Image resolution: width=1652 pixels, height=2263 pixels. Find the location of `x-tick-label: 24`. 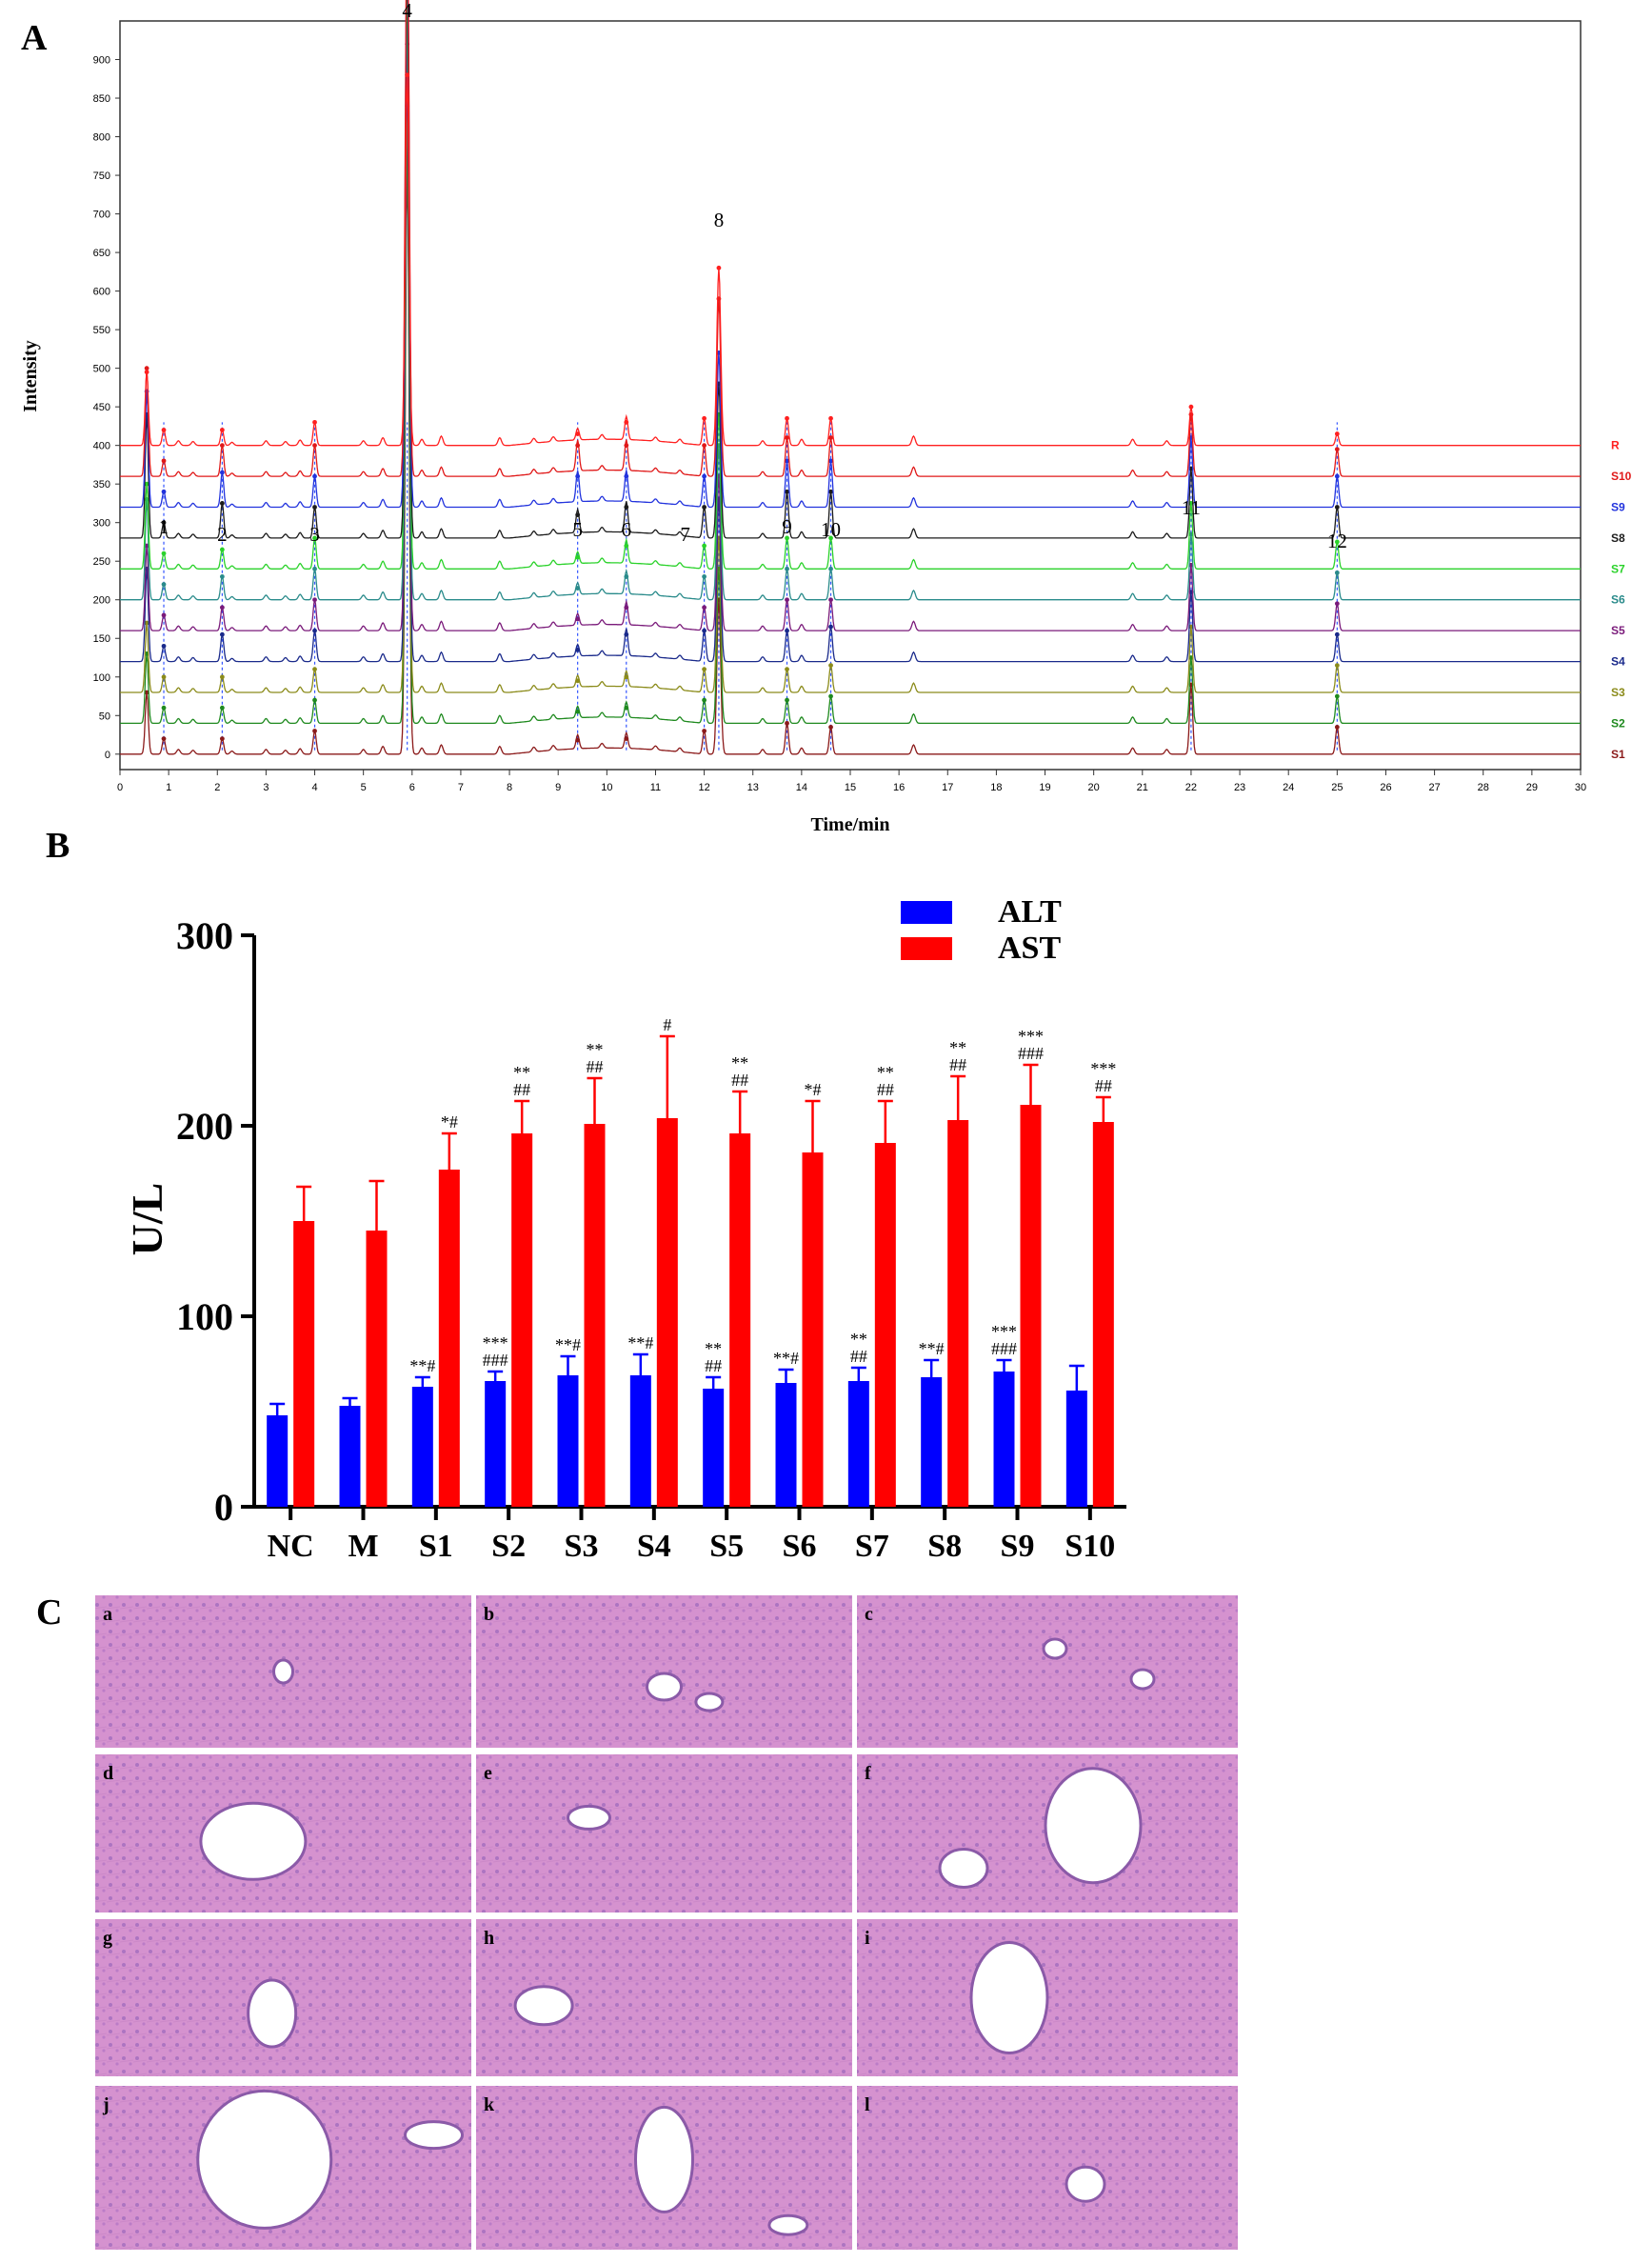

x-tick-label: 24 is located at coordinates (1289, 787).